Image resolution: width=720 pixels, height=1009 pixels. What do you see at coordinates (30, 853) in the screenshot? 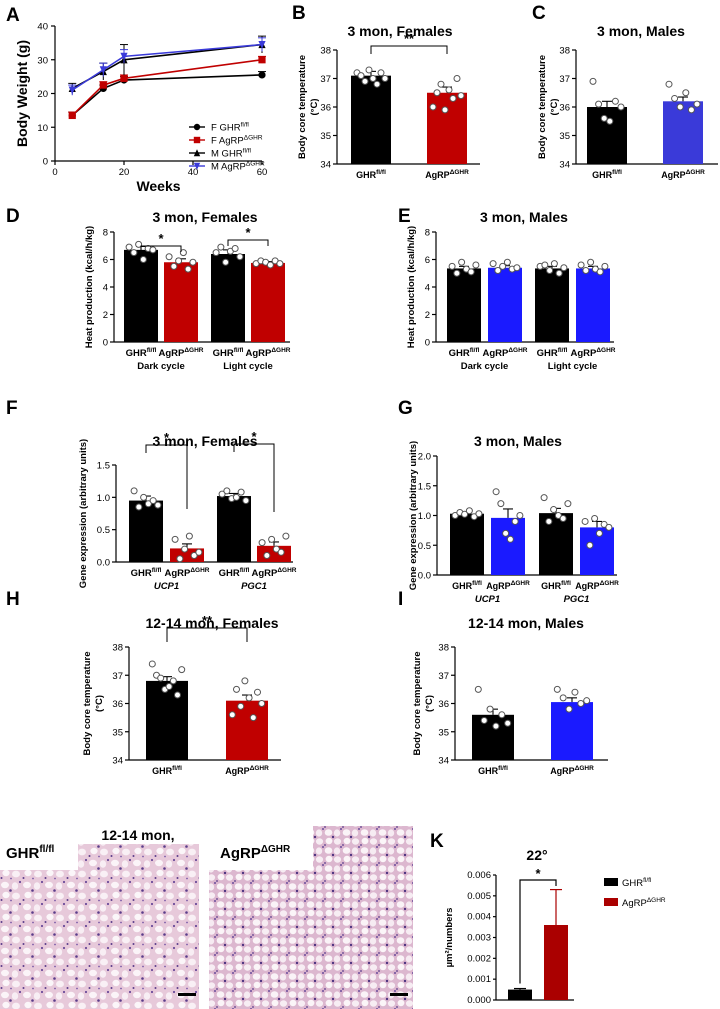
I see `histology-label-left: GHRfl/fl` at bounding box center [30, 853].